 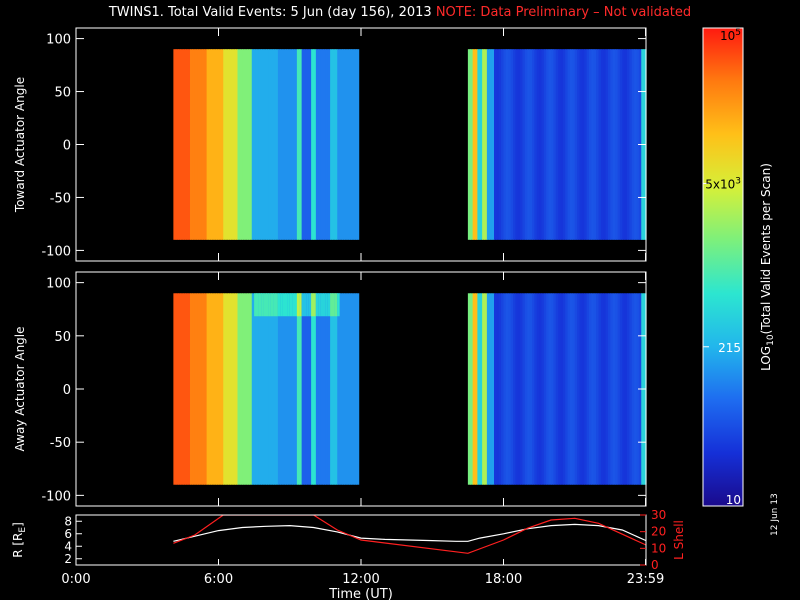 I want to click on away-ytick-label: 50, so click(x=62, y=337).